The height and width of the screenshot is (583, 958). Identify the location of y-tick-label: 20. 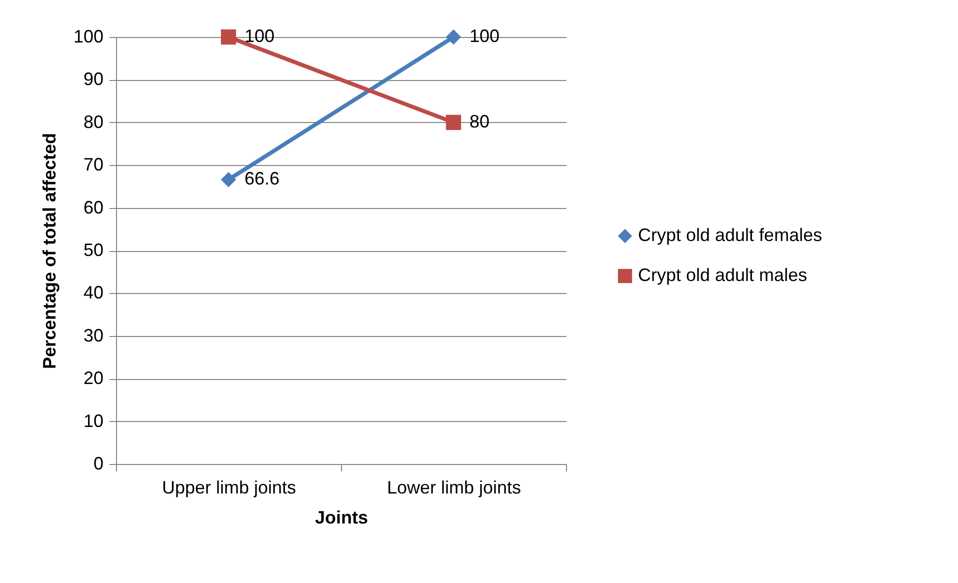
(93, 378).